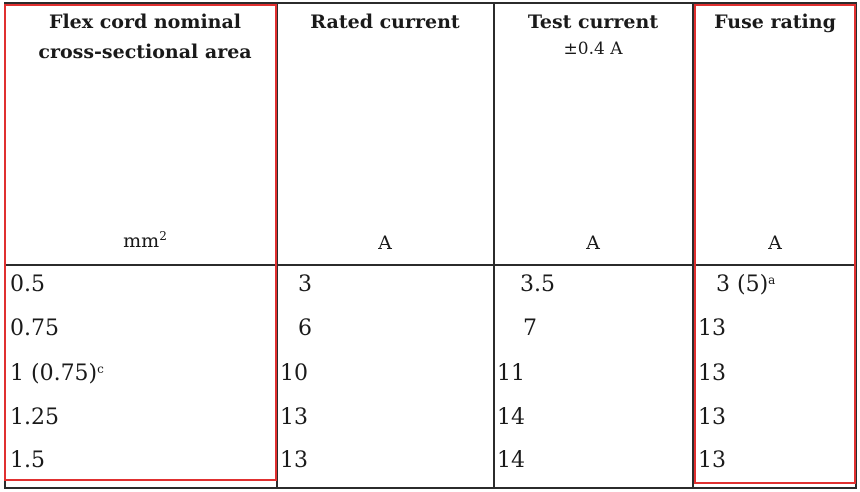 The image size is (860, 492). I want to click on header-rated-label: Rated current, so click(385, 22).